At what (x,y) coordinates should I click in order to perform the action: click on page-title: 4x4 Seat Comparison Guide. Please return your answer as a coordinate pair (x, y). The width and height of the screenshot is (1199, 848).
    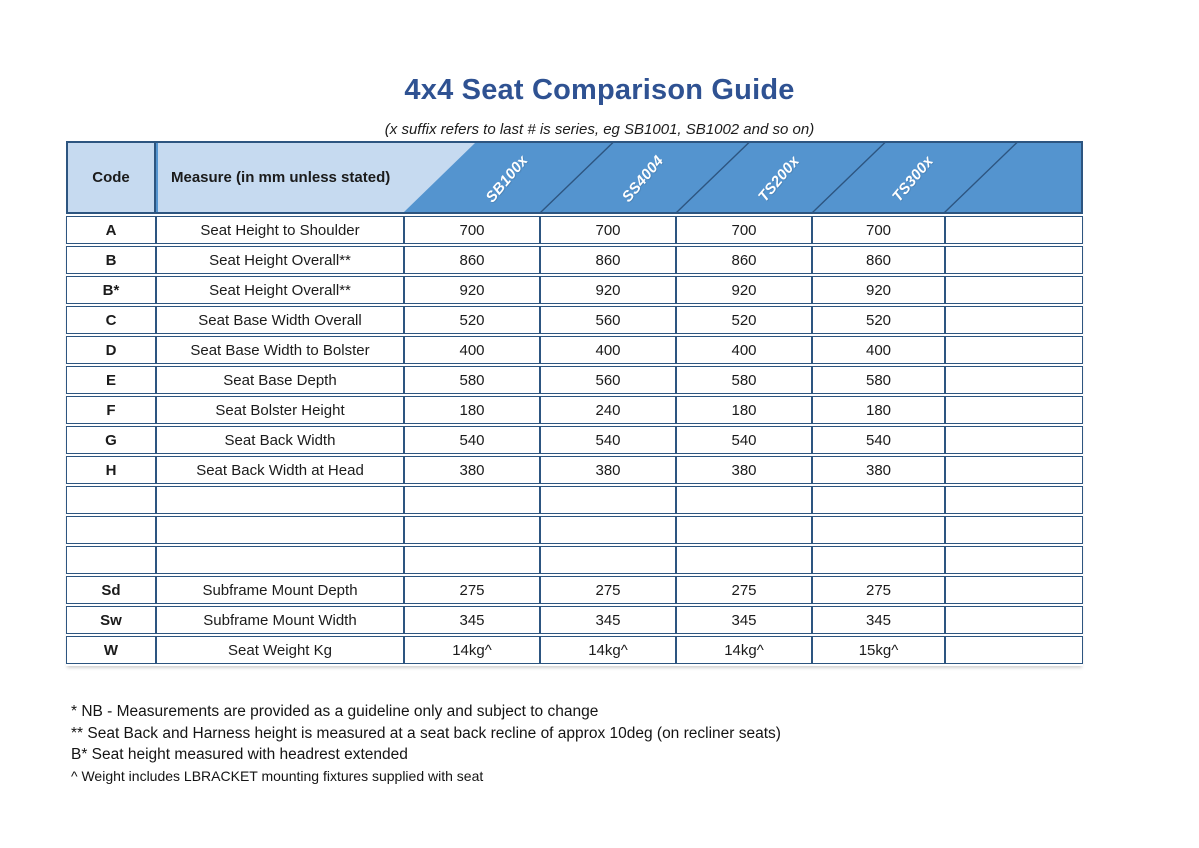
    Looking at the image, I should click on (599, 90).